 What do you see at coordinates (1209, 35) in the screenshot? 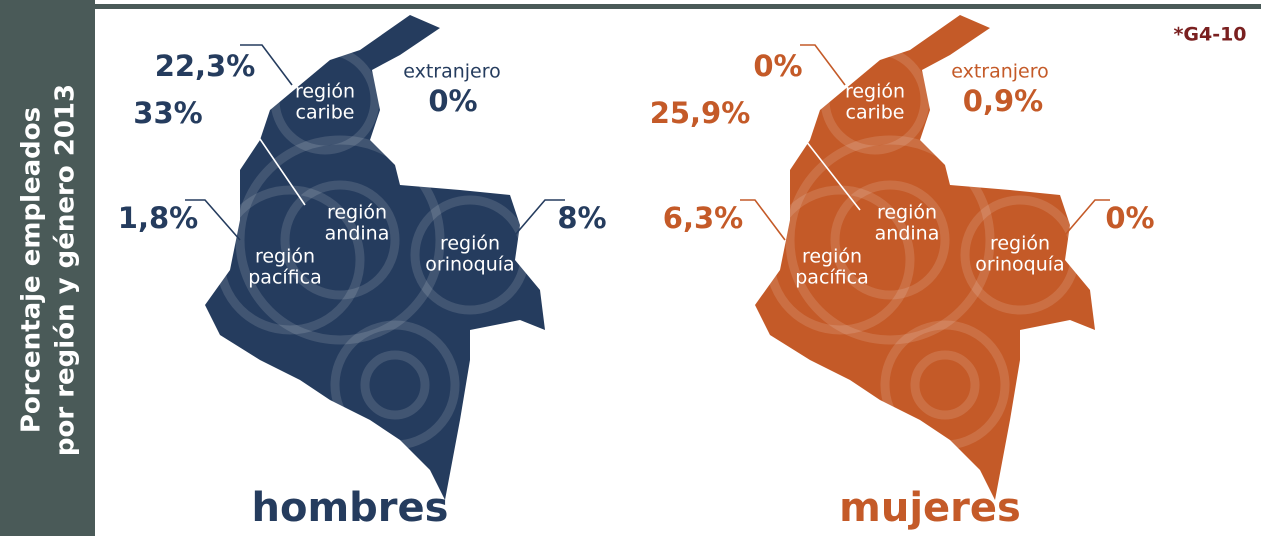
I see `tag: *G4-10` at bounding box center [1209, 35].